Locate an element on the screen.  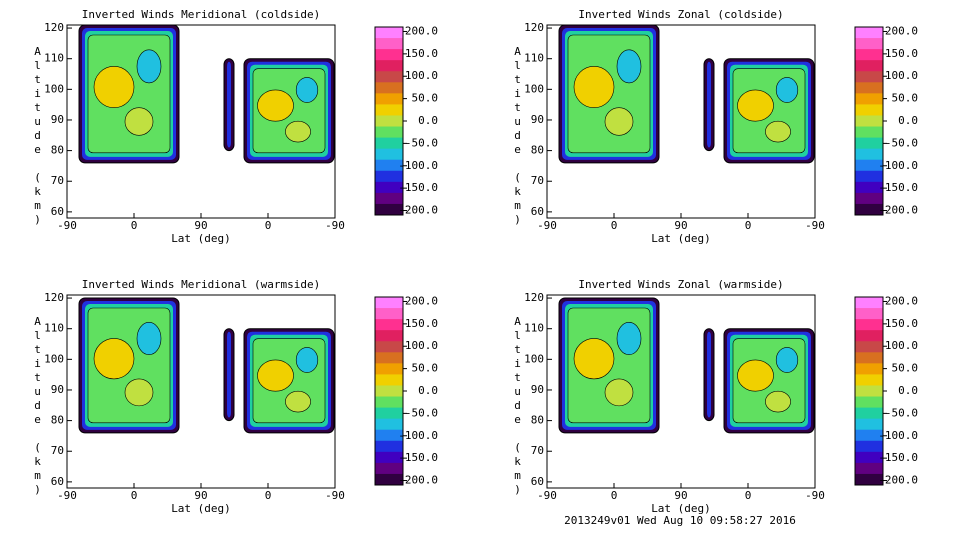
chart-title: Inverted Winds Zonal (coldside) is located at coordinates (680, 14).